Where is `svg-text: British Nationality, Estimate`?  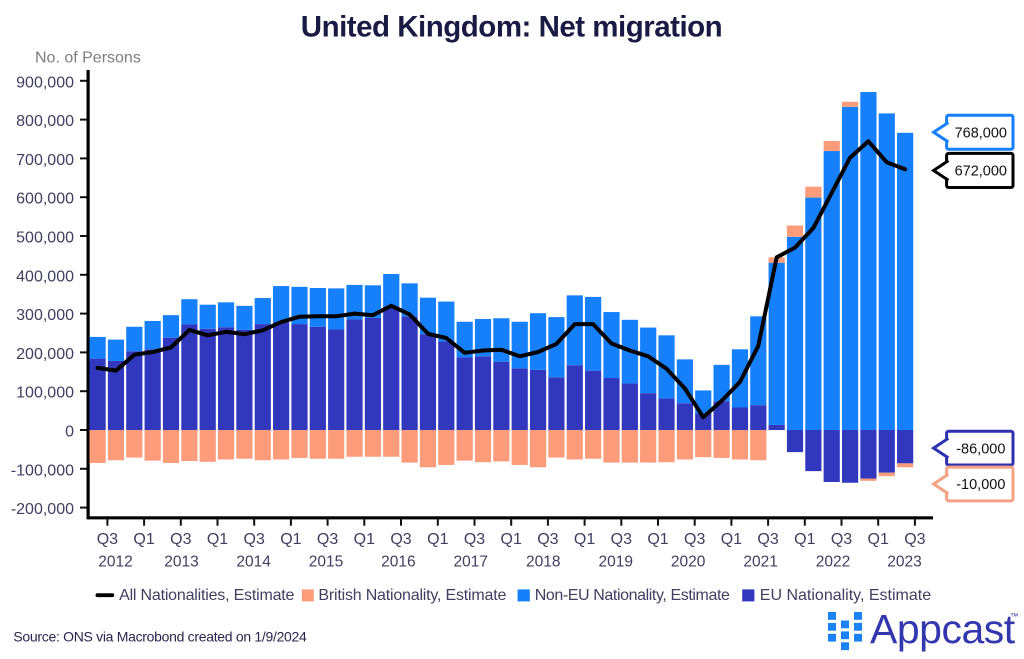 svg-text: British Nationality, Estimate is located at coordinates (412, 595).